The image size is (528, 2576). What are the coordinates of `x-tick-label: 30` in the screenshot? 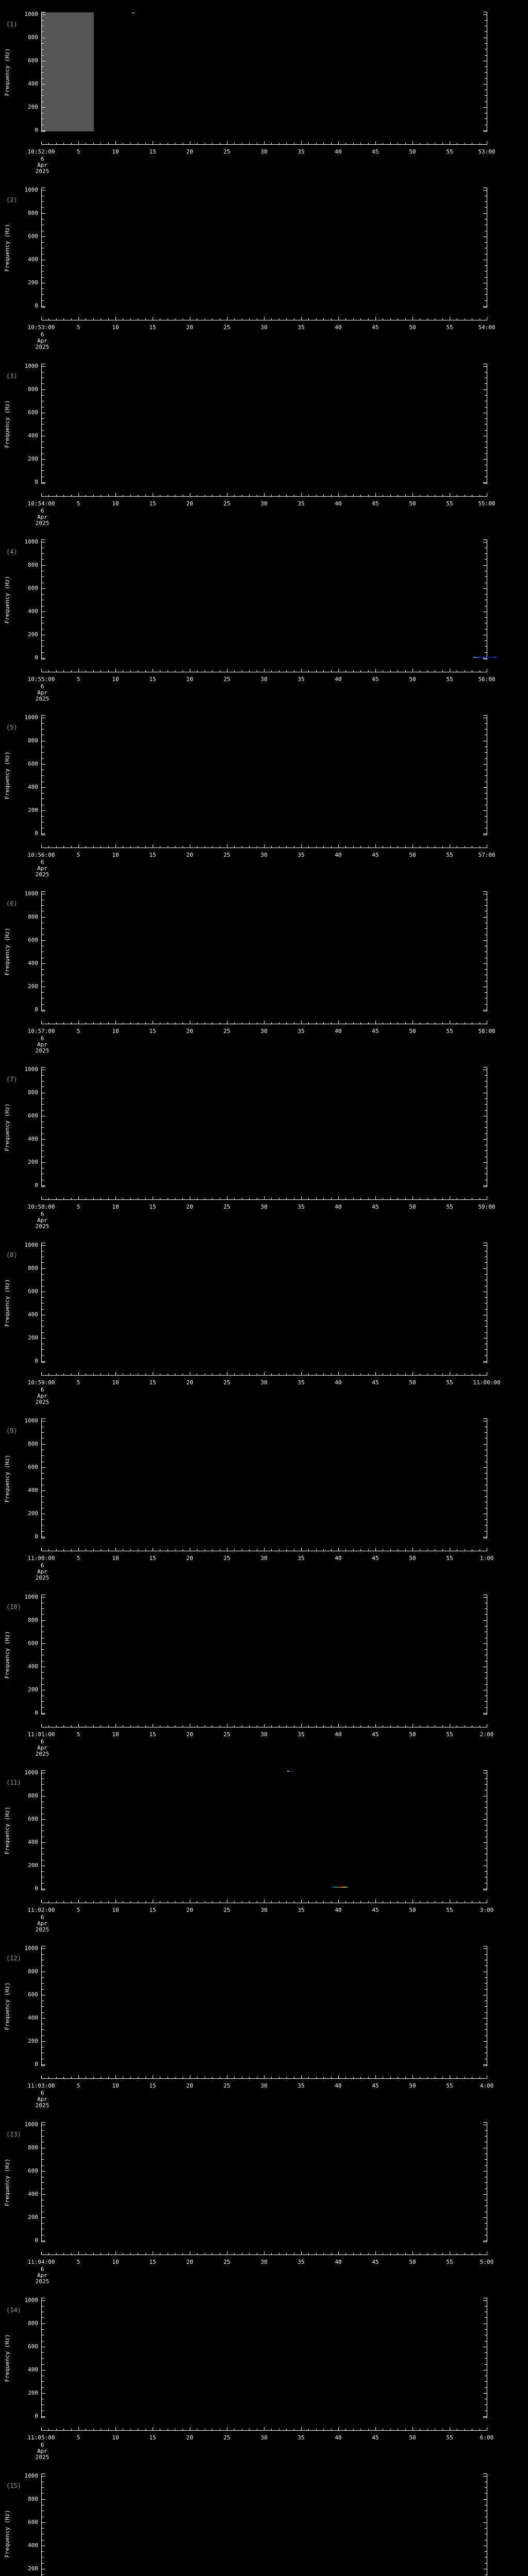 It's located at (264, 1910).